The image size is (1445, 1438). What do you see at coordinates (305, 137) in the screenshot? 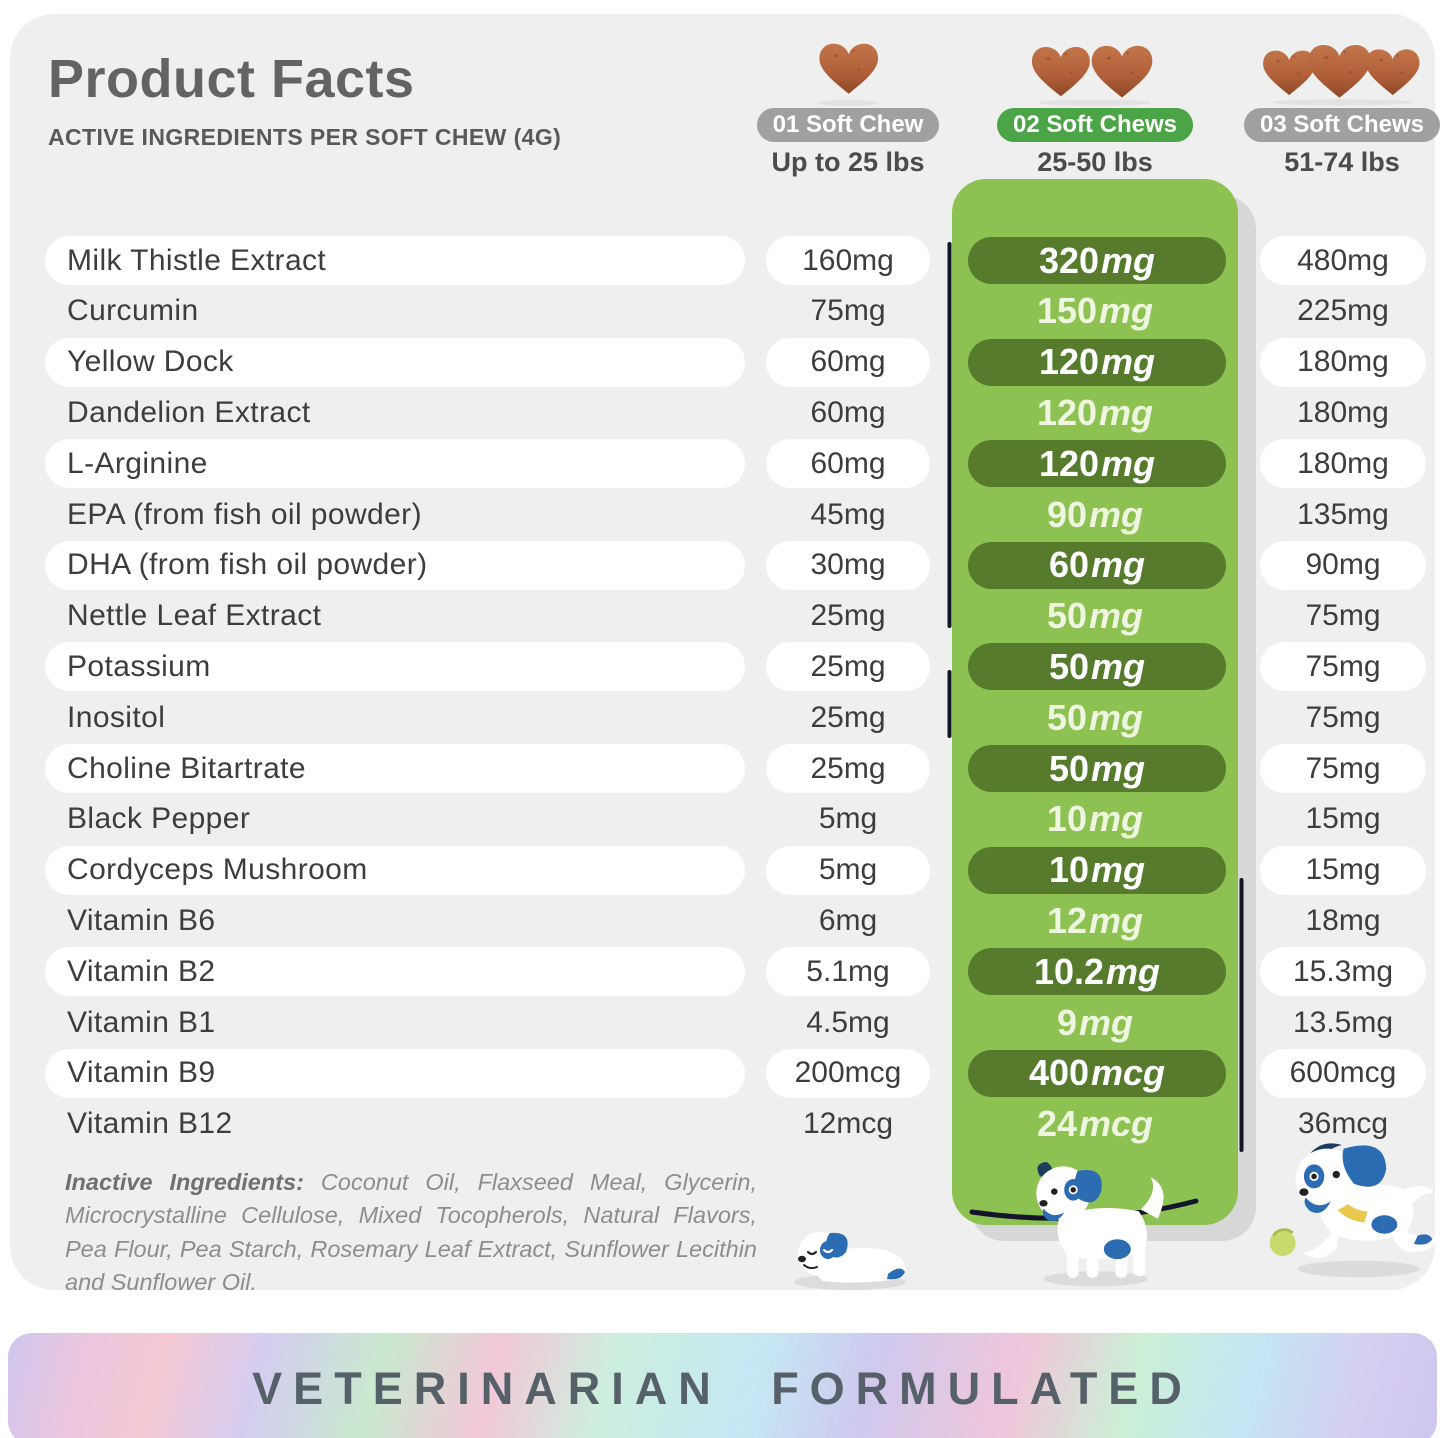
I see `page-subtitle: ACTIVE INGREDIENTS PER SOFT CHEW (4G)` at bounding box center [305, 137].